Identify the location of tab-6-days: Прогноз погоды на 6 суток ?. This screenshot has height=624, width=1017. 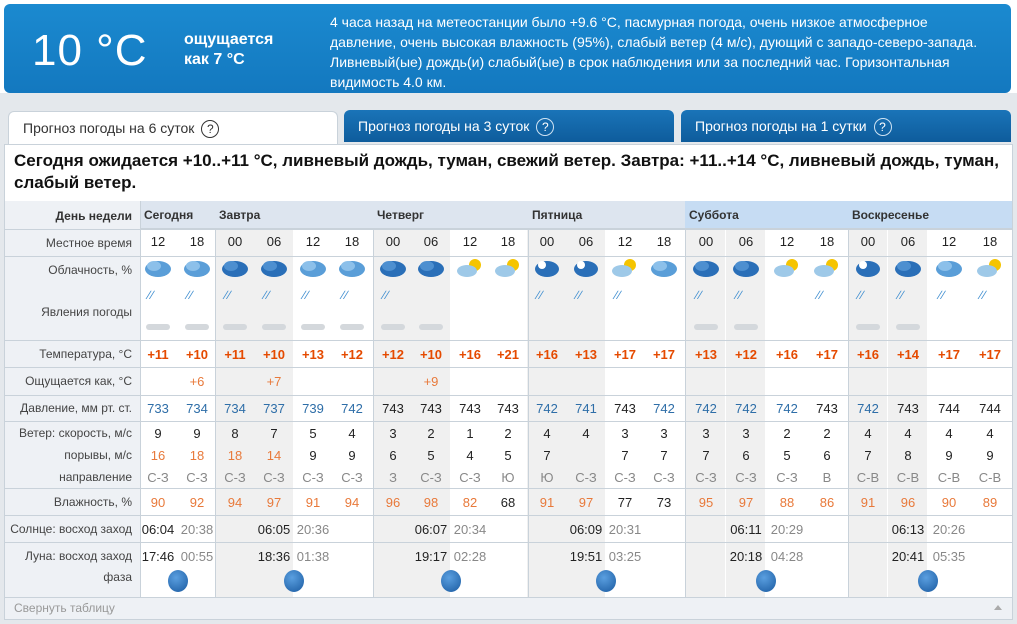
(173, 128).